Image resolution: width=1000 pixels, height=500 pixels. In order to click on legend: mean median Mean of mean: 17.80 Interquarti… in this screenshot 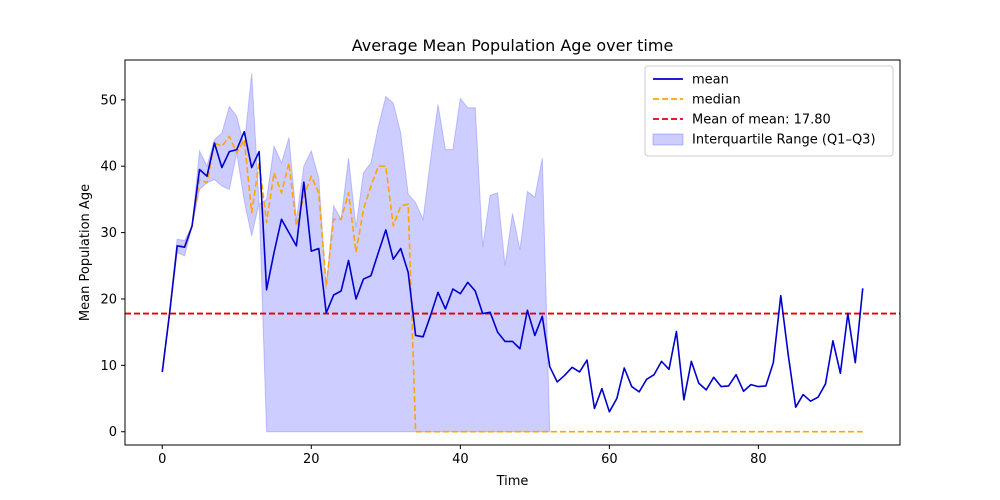, I will do `click(769, 111)`.